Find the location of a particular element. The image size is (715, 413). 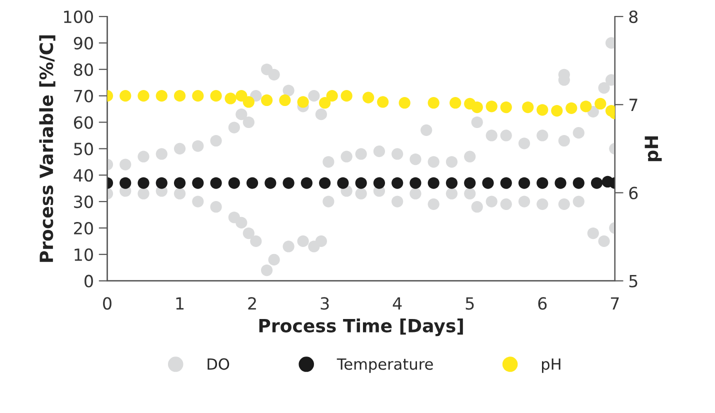

y-tick-label: 80 is located at coordinates (83, 69).